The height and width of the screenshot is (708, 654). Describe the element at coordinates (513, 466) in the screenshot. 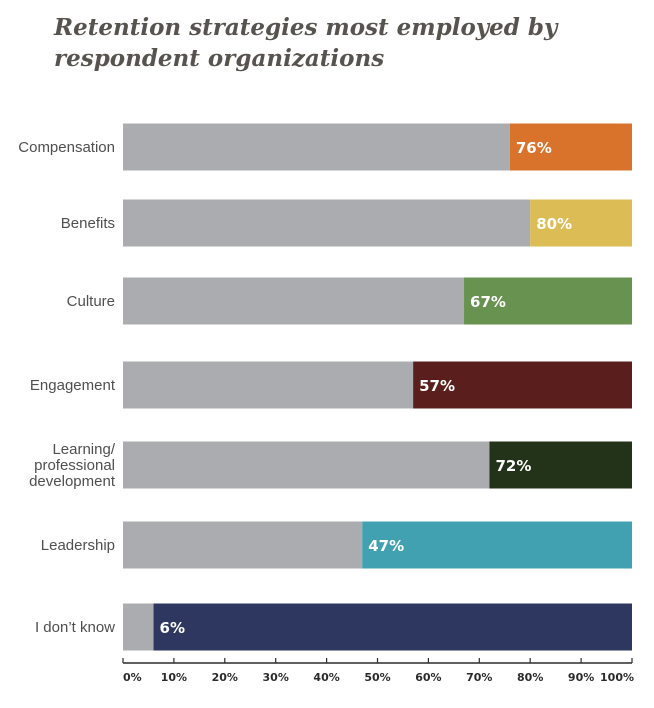

I see `data-label-learning-professional-development: 72%` at that location.